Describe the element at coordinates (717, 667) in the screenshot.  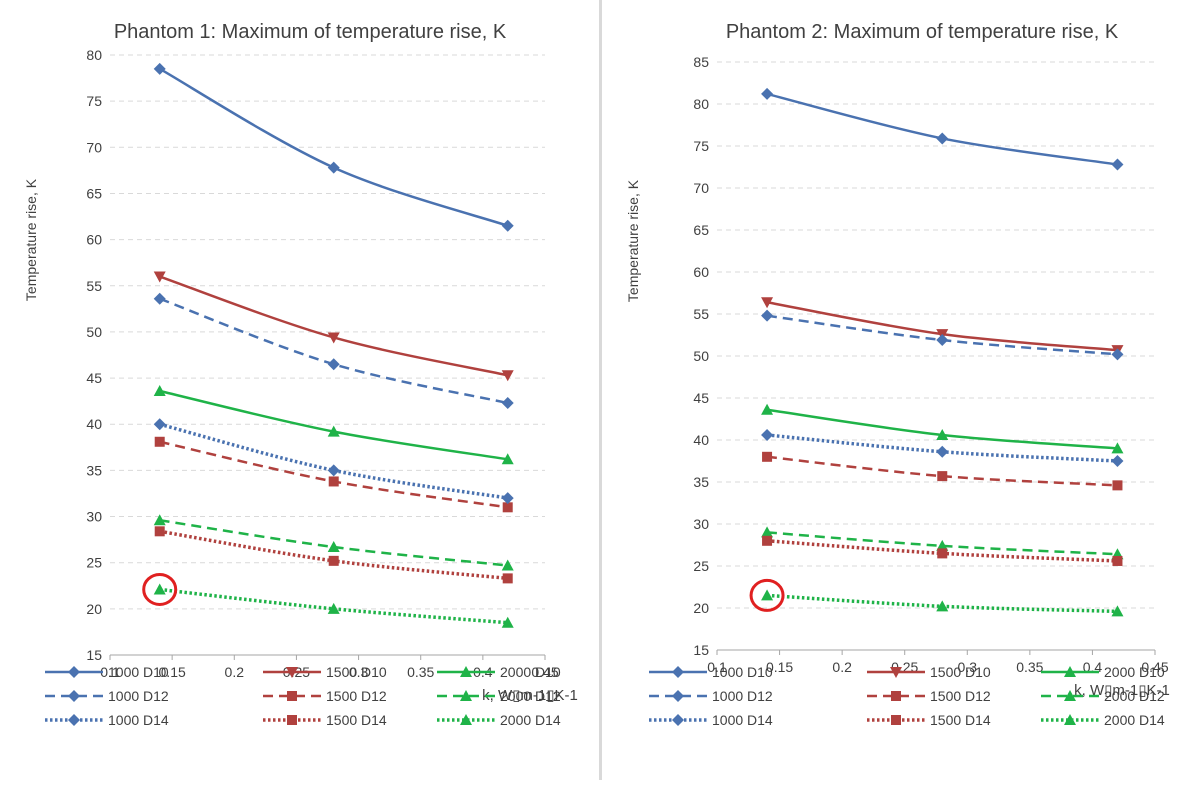
I see `x-tick-label: 0.1` at that location.